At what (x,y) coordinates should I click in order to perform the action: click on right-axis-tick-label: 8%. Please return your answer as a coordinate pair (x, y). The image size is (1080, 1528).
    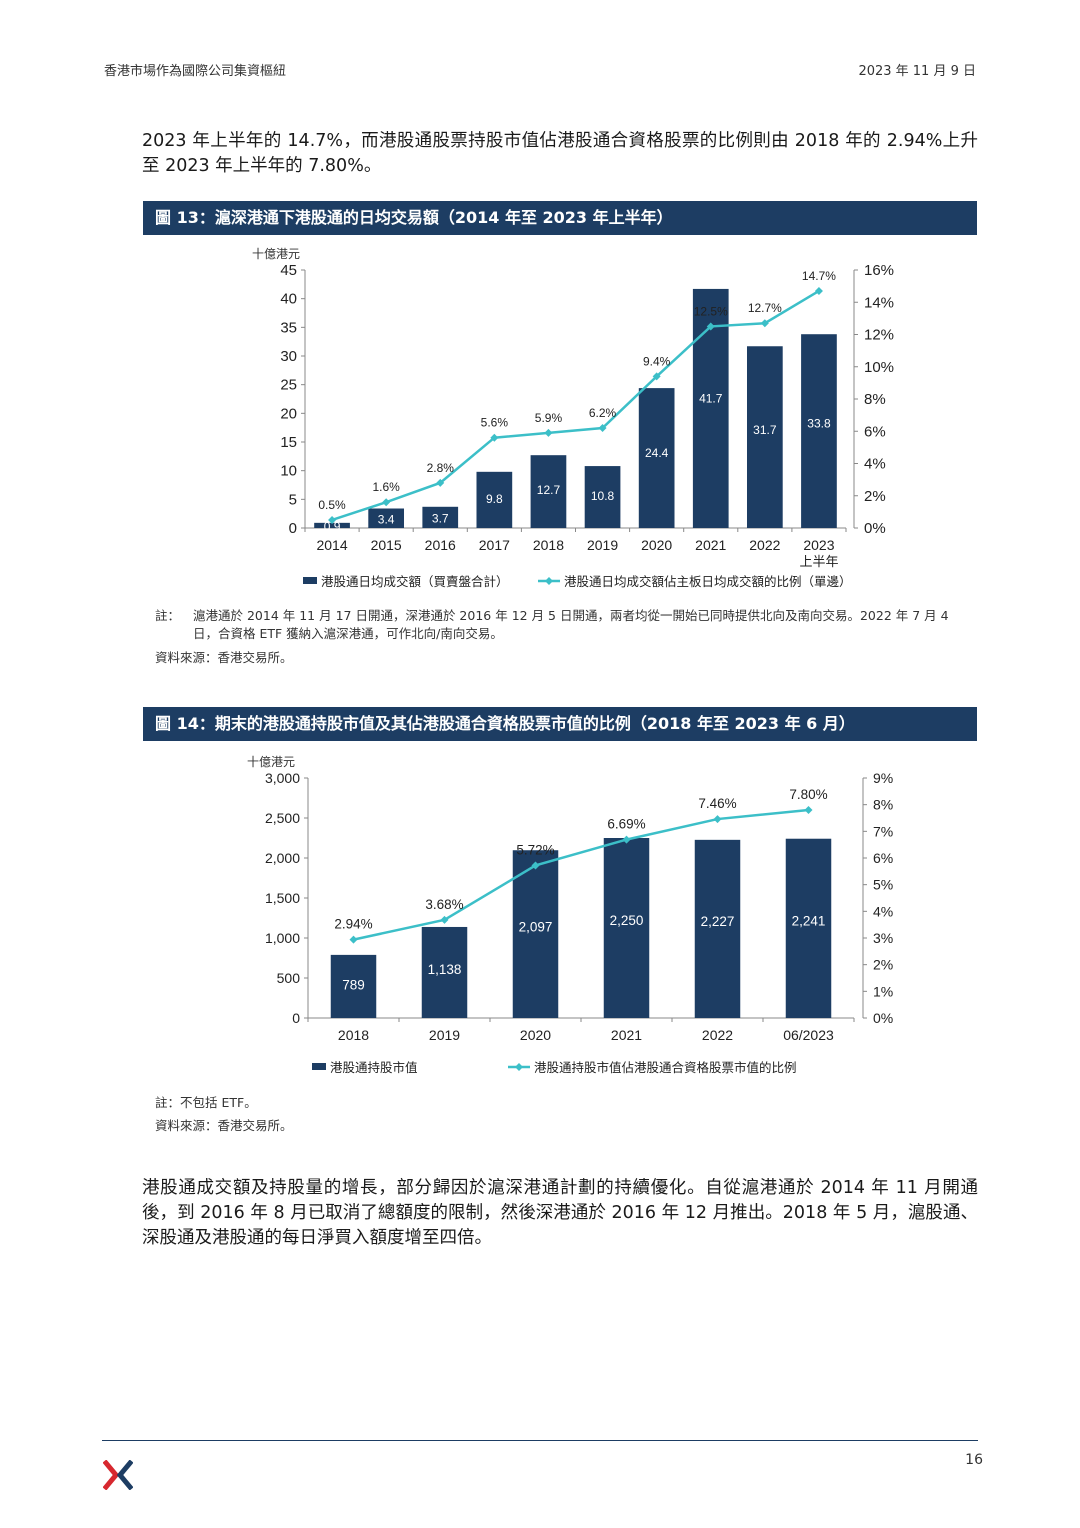
    Looking at the image, I should click on (875, 399).